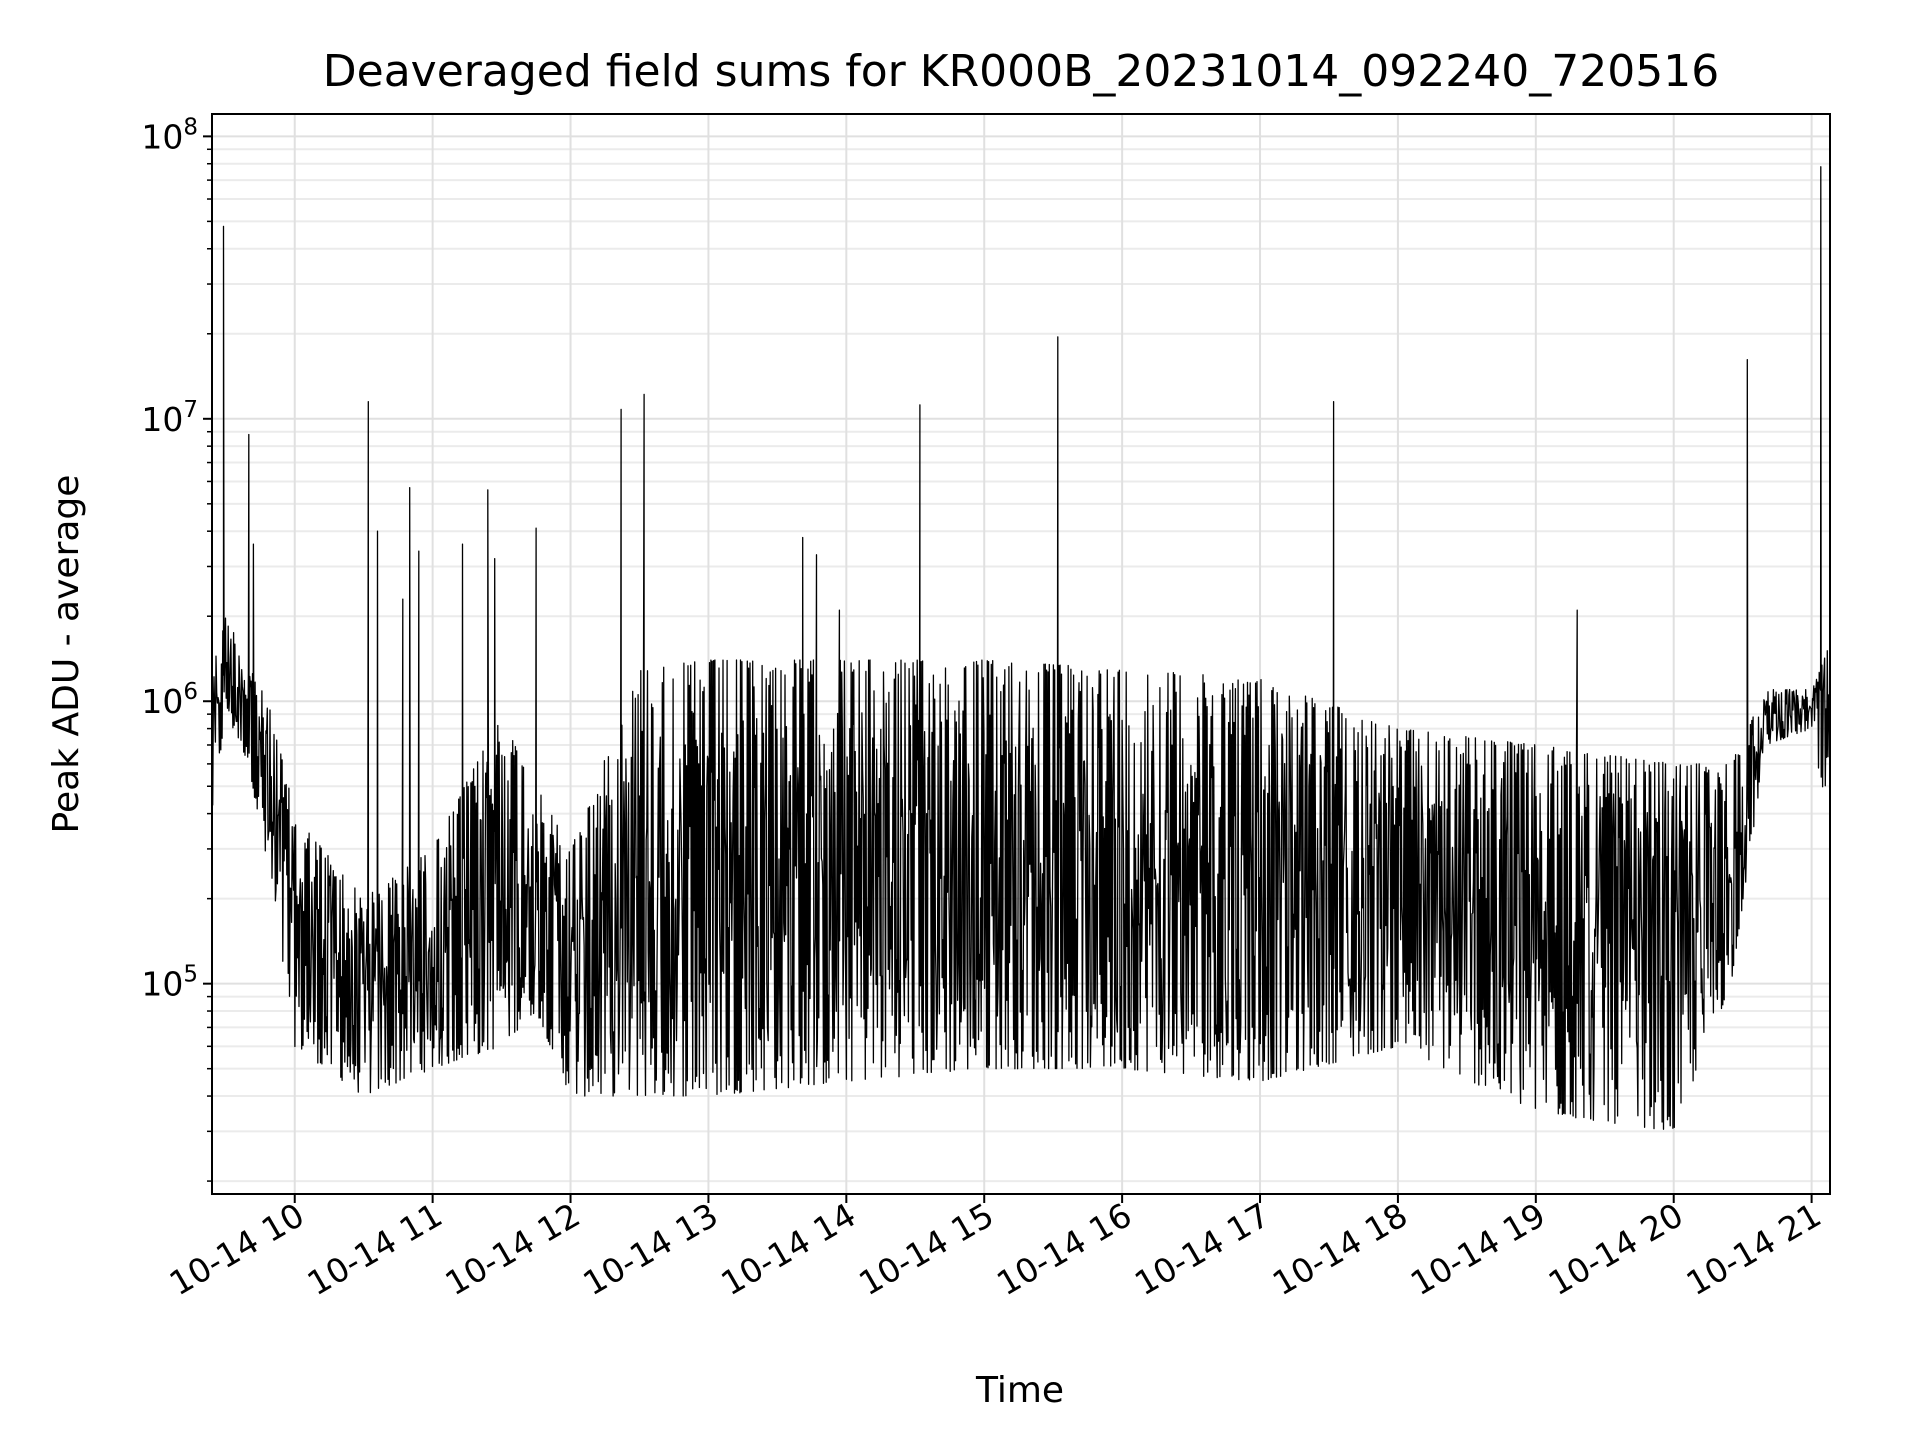  I want to click on y-tick-label: 107, so click(169, 418).